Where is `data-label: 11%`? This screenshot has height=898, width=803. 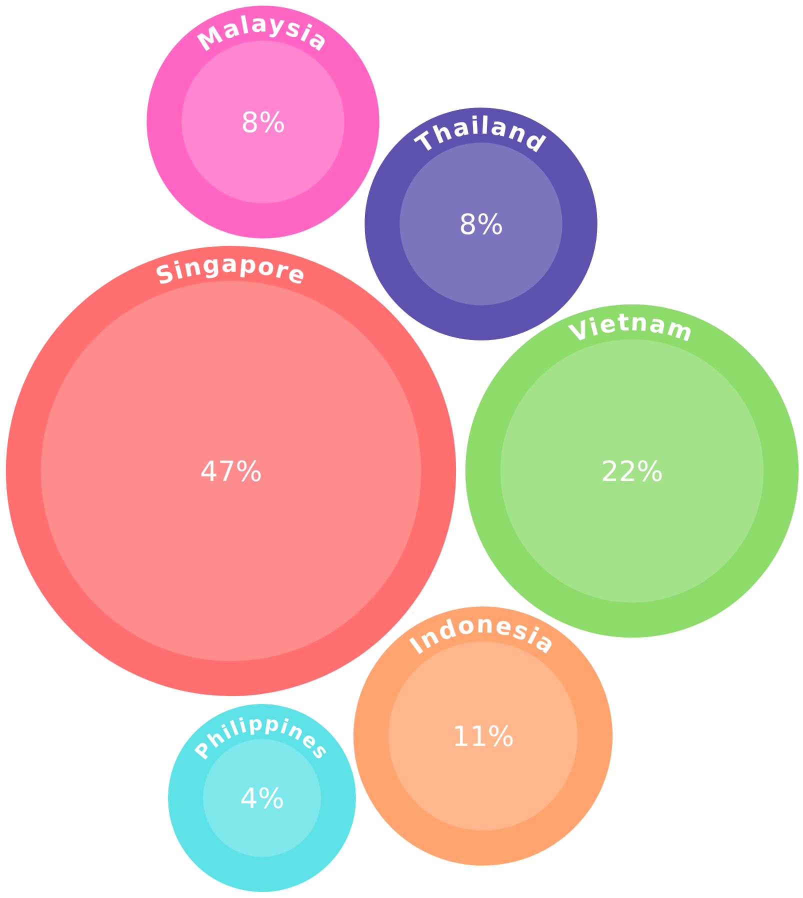 data-label: 11% is located at coordinates (483, 736).